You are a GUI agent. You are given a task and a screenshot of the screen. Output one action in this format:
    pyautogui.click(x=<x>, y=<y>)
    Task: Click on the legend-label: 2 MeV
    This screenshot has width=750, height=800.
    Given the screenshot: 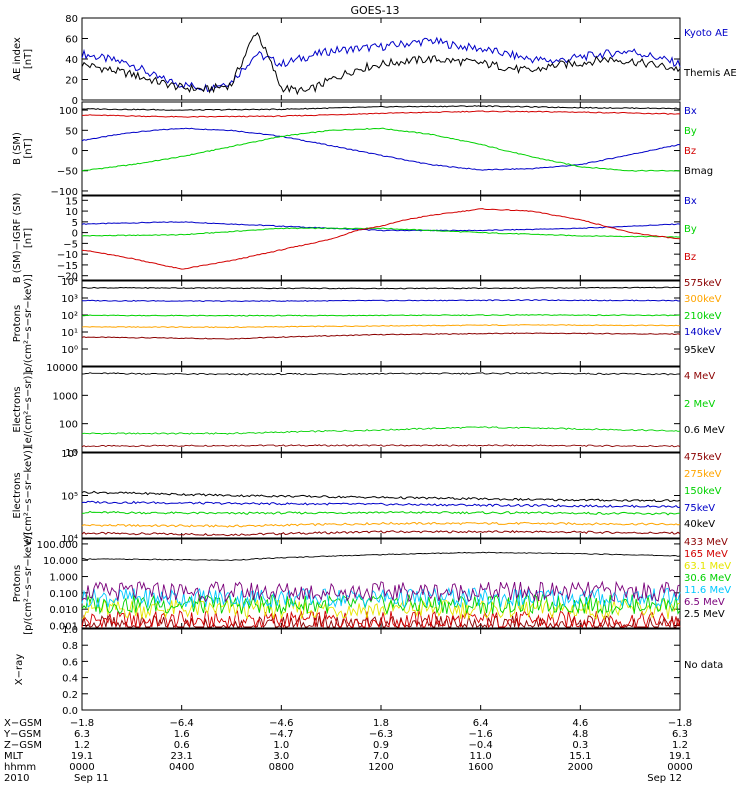 What is the action you would take?
    pyautogui.click(x=699, y=404)
    